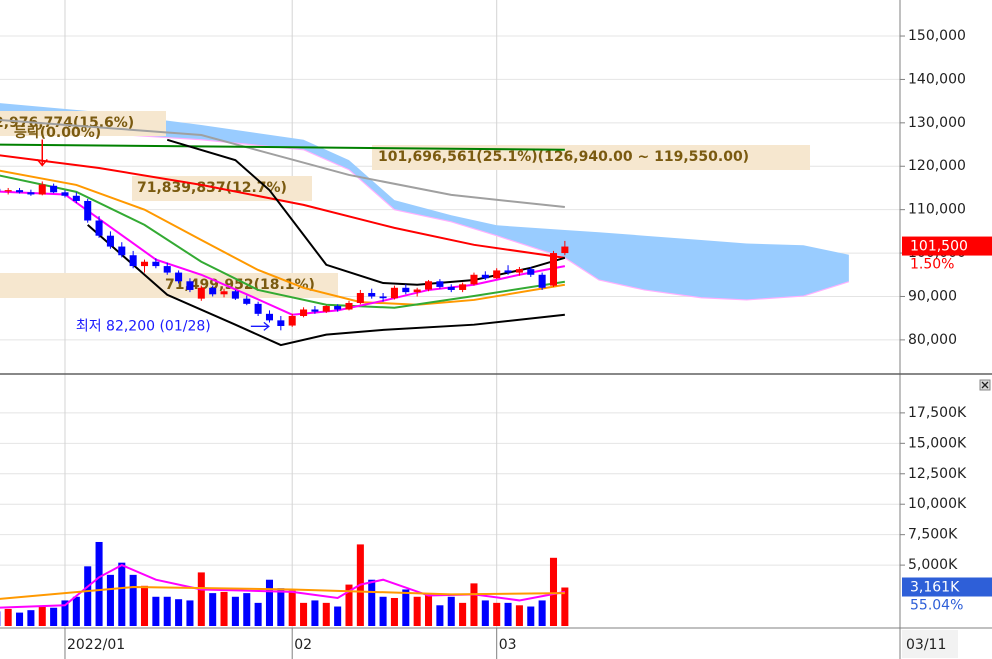 Image resolution: width=992 pixels, height=659 pixels. What do you see at coordinates (303, 645) in the screenshot?
I see `x-tick-label: 02` at bounding box center [303, 645].